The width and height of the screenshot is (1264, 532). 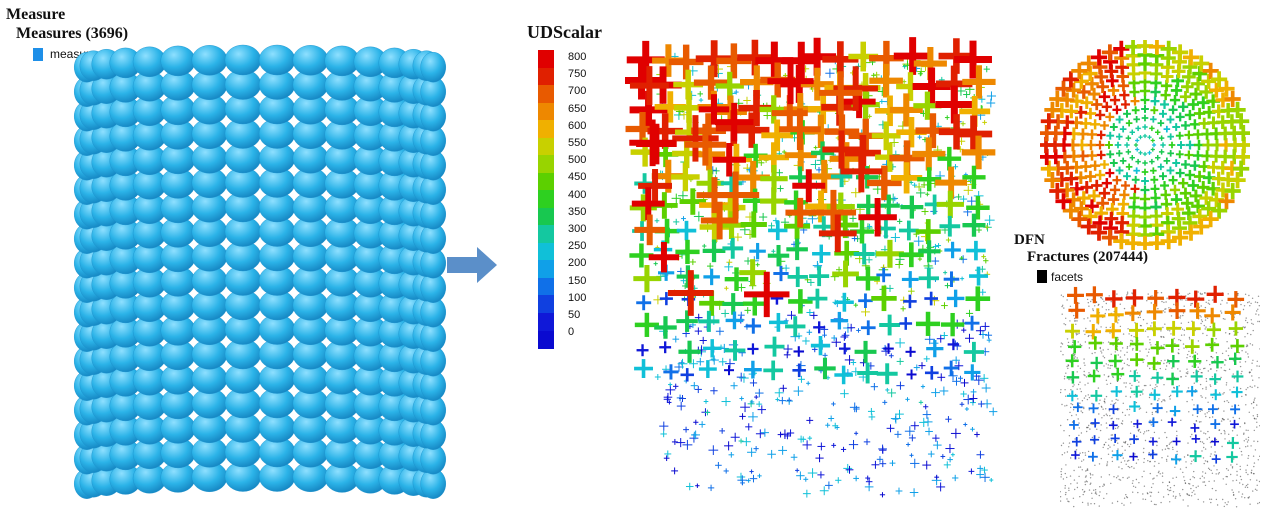 What do you see at coordinates (564, 32) in the screenshot?
I see `colorbar-title: UDScalar` at bounding box center [564, 32].